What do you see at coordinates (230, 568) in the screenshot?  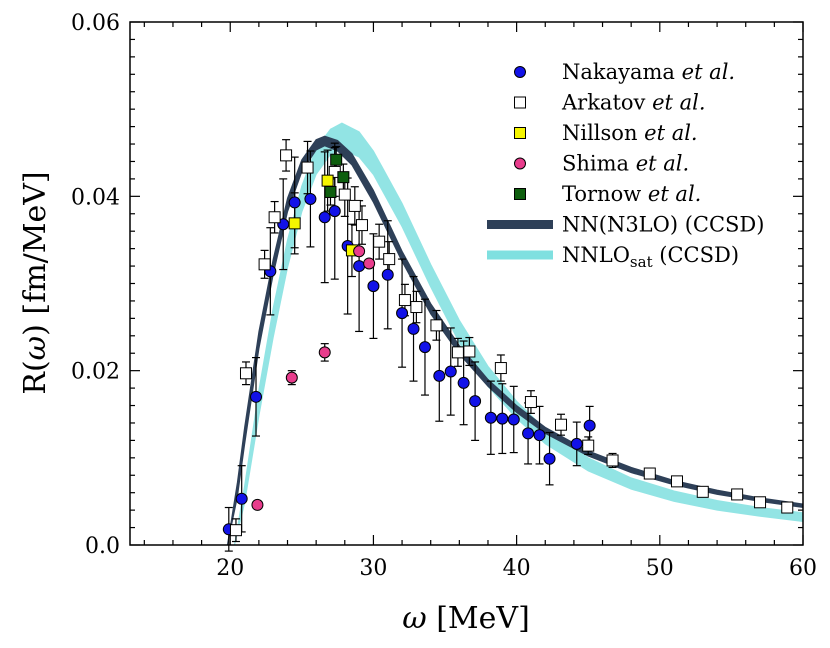 I see `x-tick-label: 20` at bounding box center [230, 568].